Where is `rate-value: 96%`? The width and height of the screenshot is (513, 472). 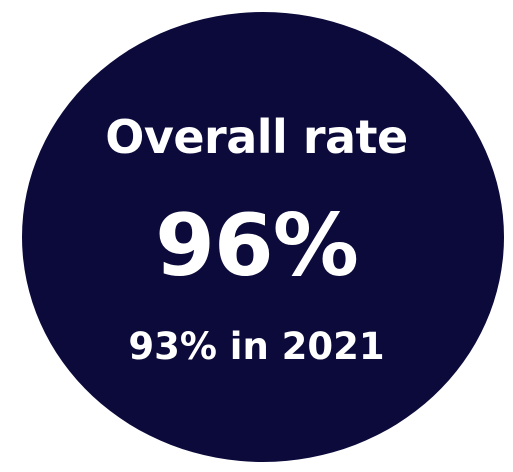 rate-value: 96% is located at coordinates (257, 246).